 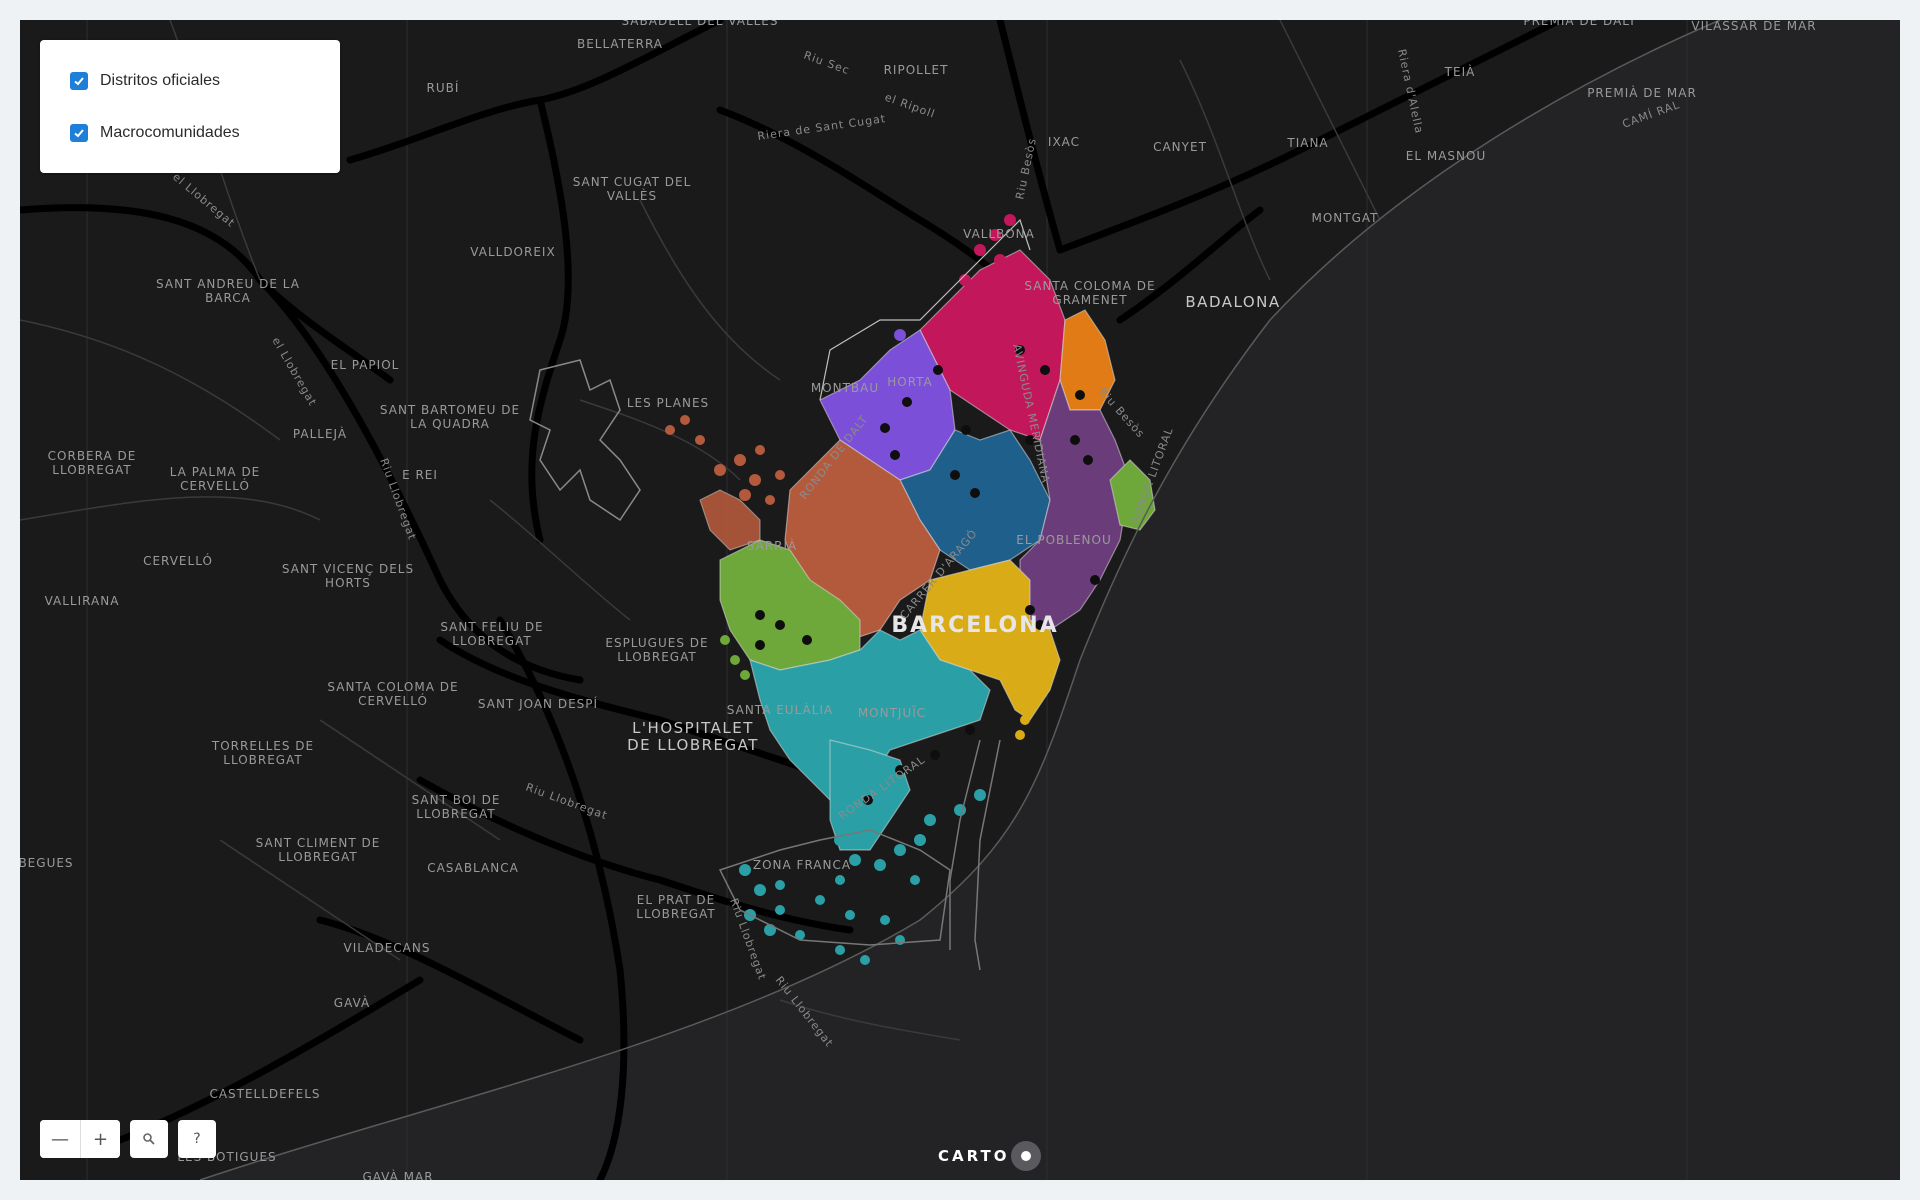 I want to click on district-sant-marti, so click(x=1075, y=504).